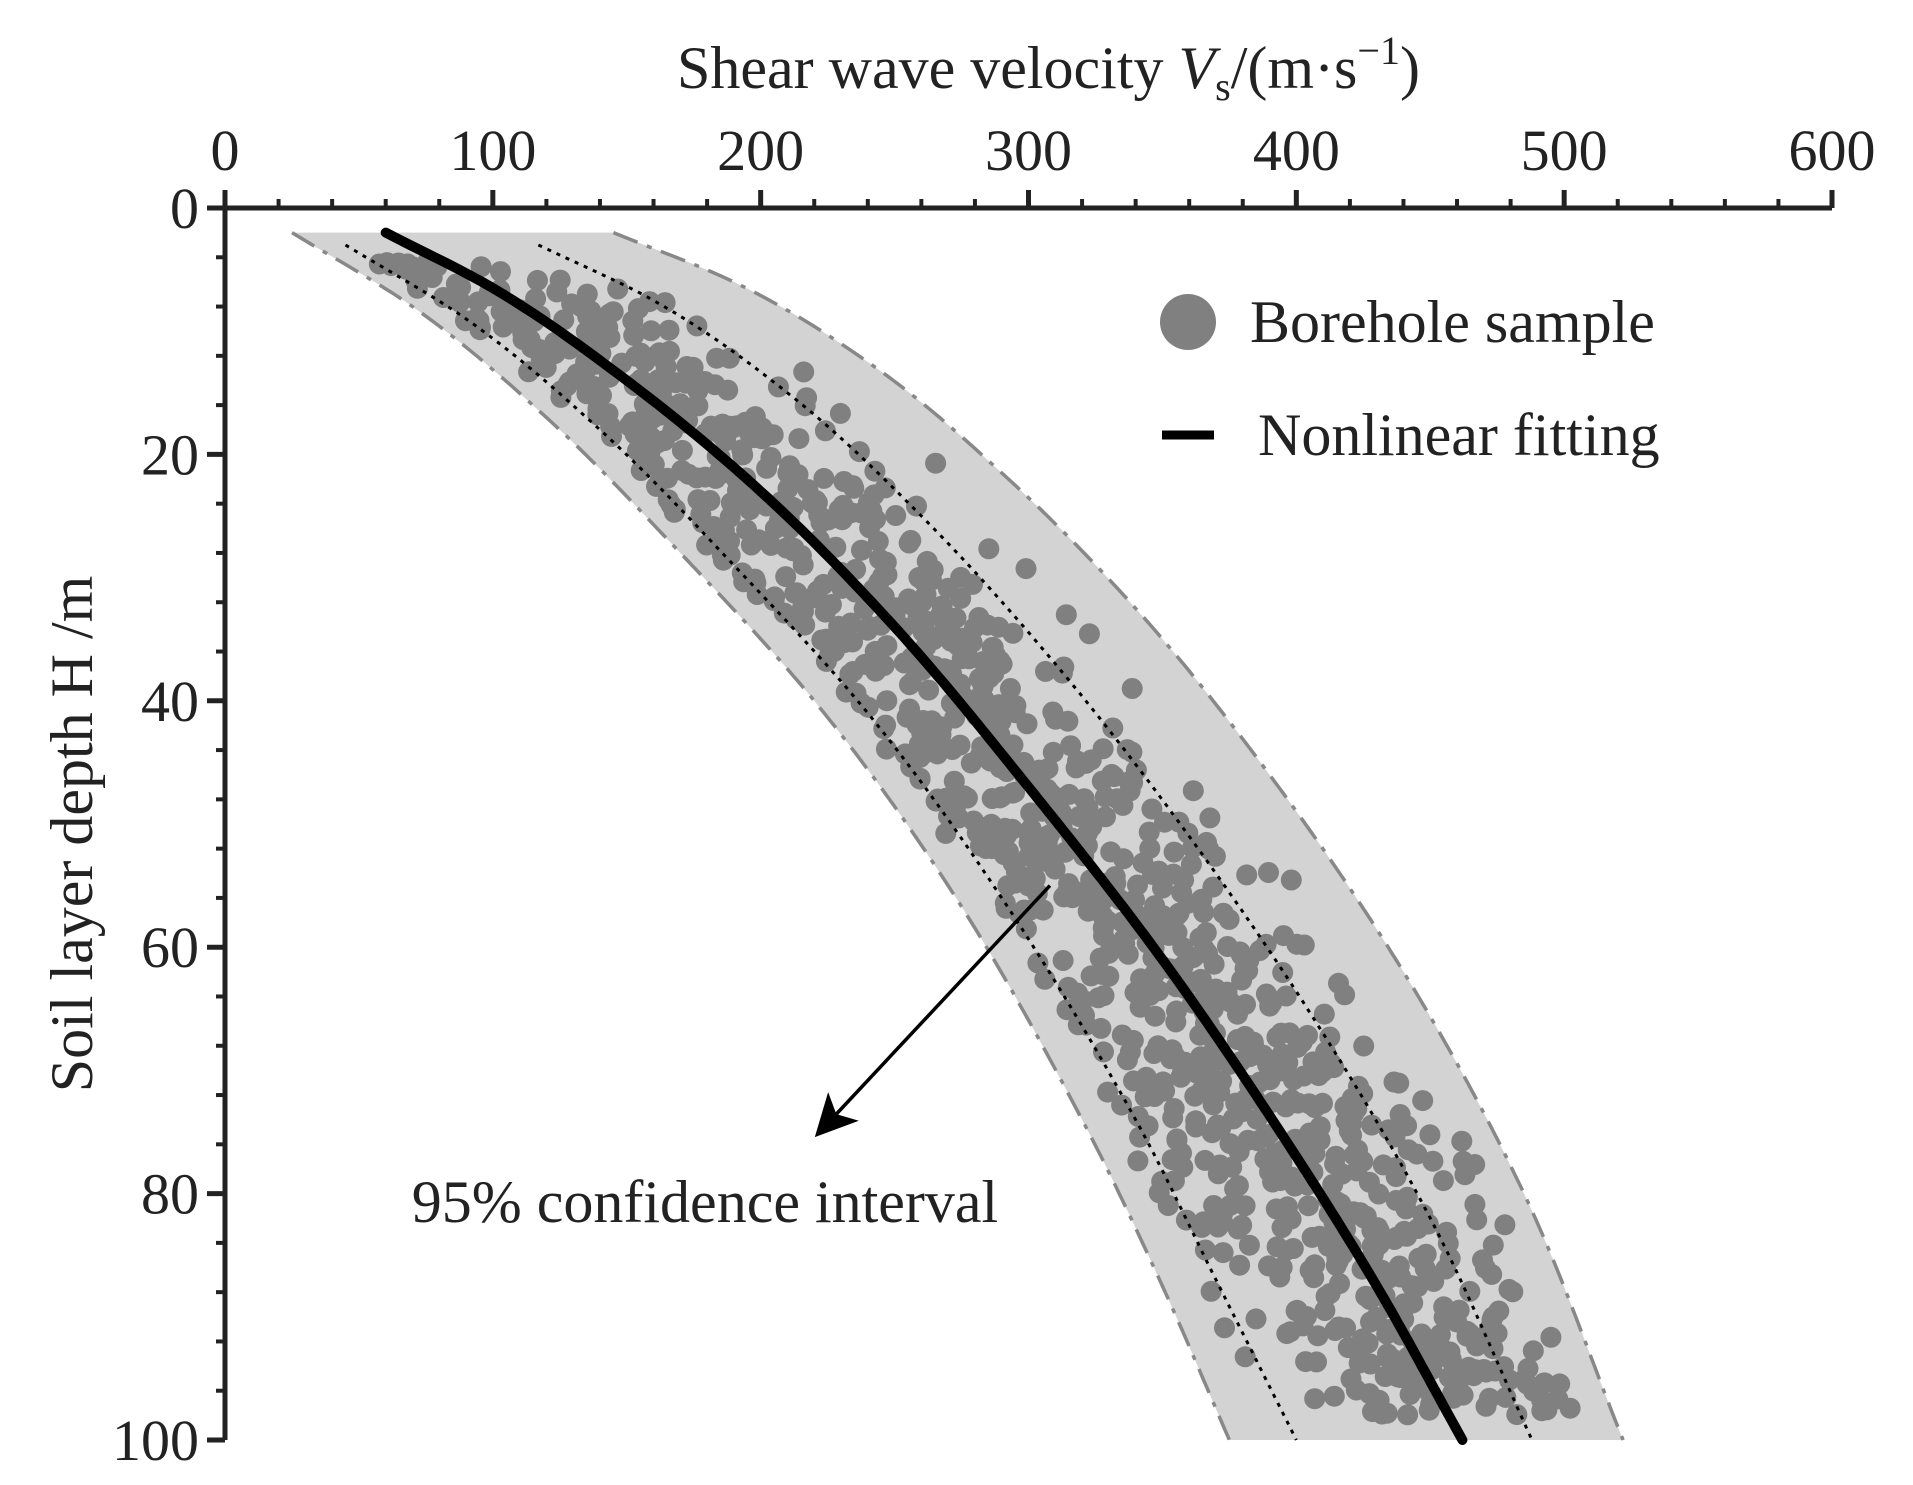  I want to click on legend: Borehole sample Nonlinear fitting, so click(1410, 378).